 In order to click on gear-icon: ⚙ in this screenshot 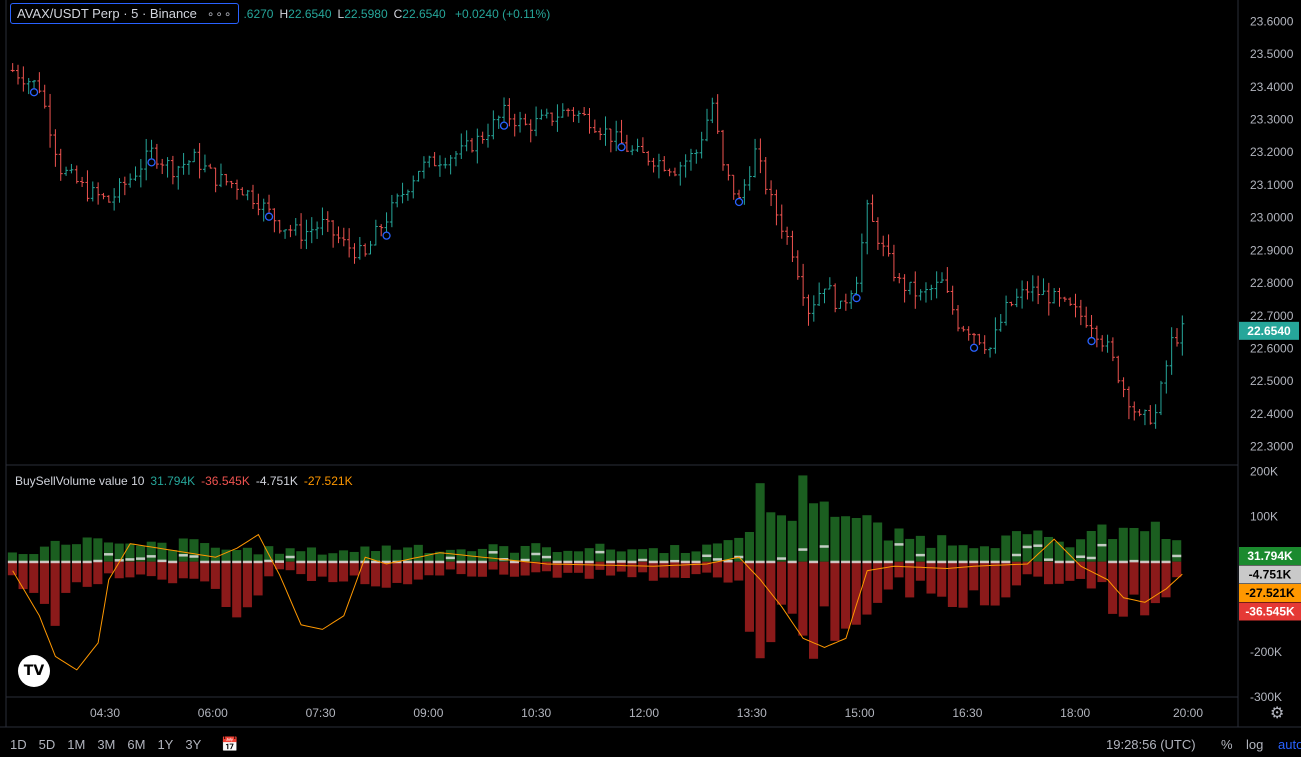, I will do `click(1277, 713)`.